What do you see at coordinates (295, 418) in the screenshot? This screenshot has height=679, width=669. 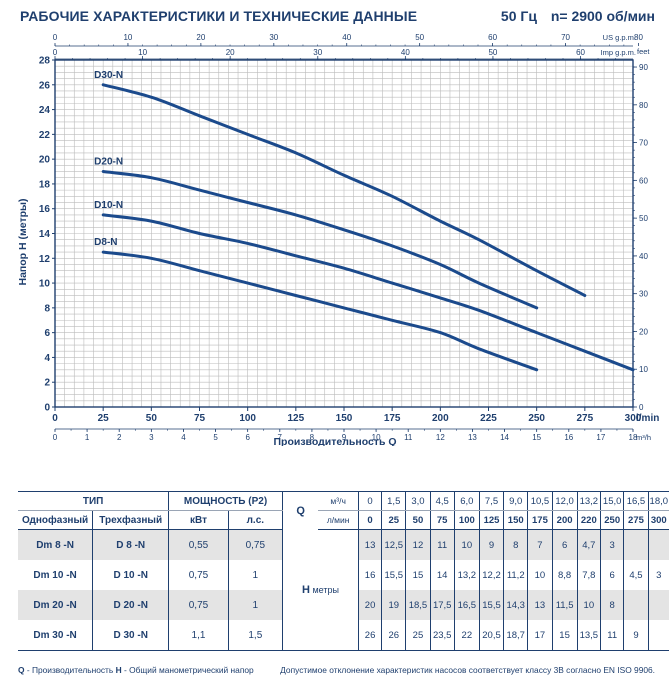 I see `x-tick-label: 125` at bounding box center [295, 418].